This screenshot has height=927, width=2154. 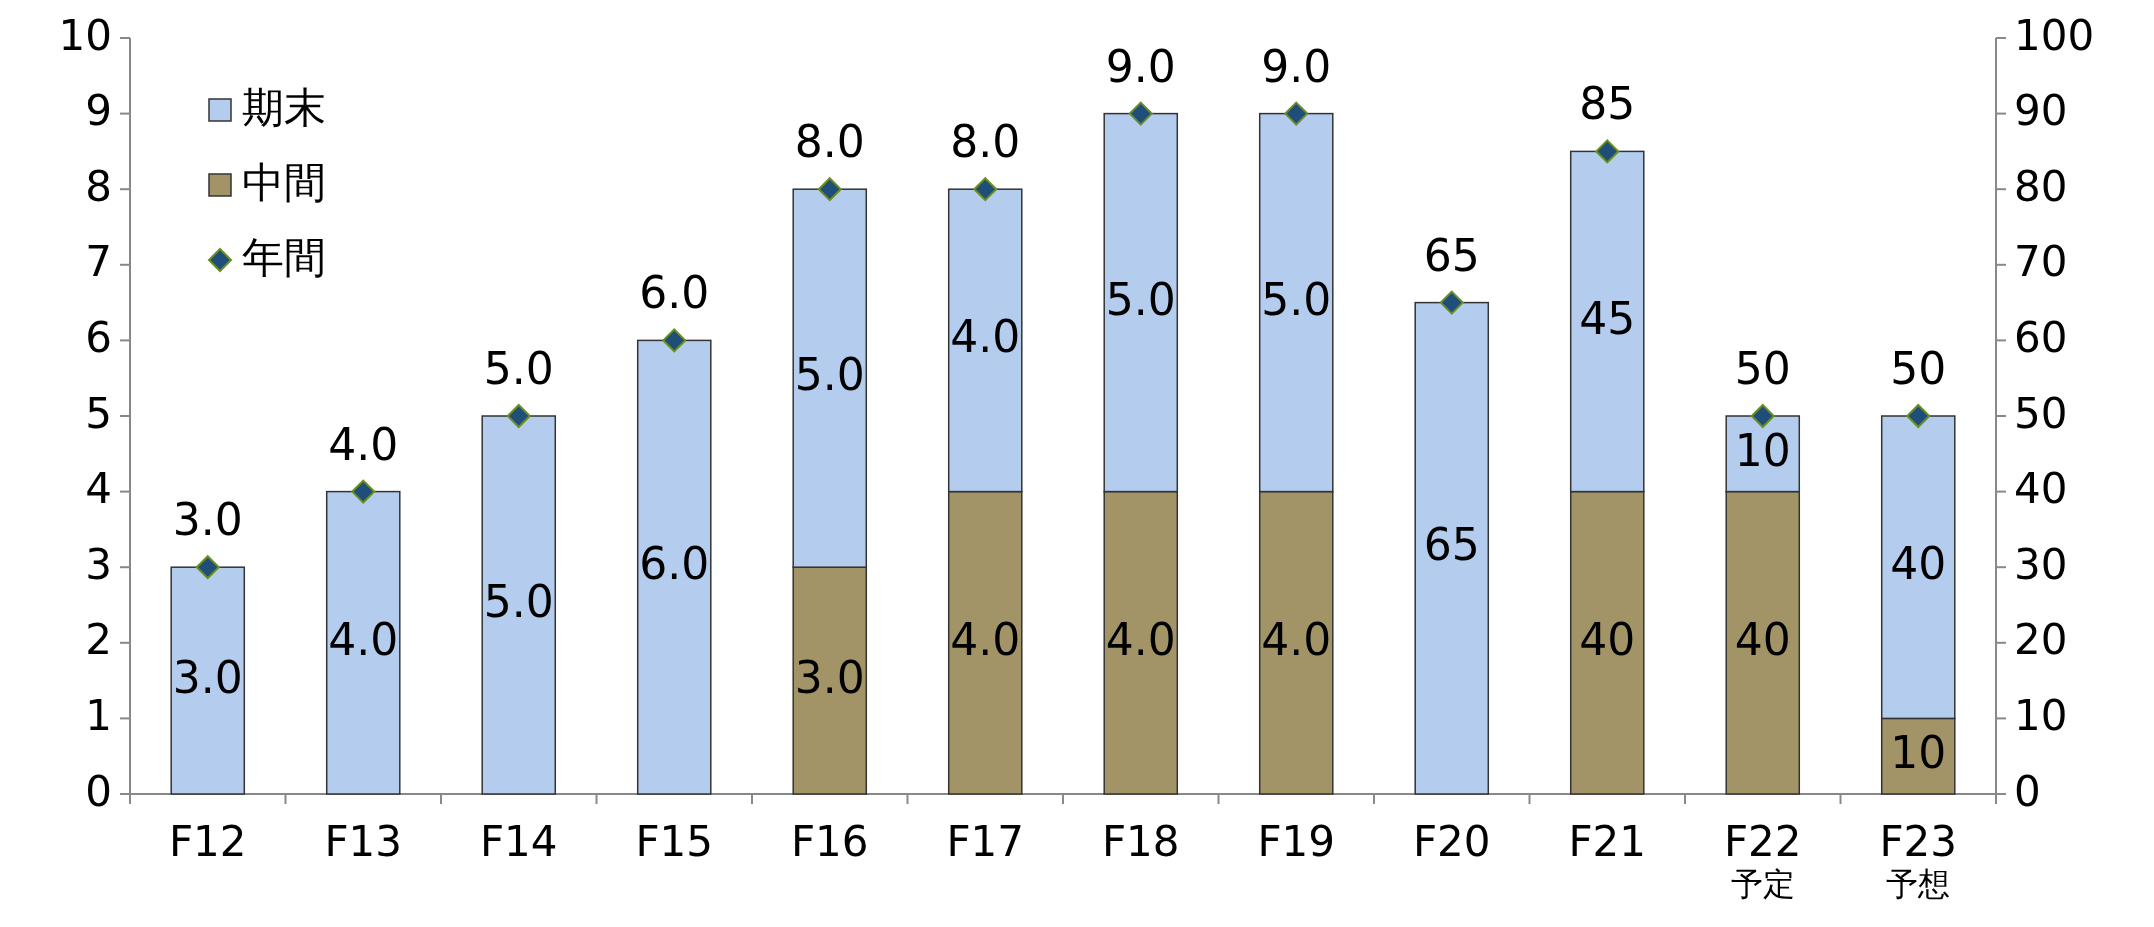 What do you see at coordinates (1140, 841) in the screenshot?
I see `x-tick-label: F18` at bounding box center [1140, 841].